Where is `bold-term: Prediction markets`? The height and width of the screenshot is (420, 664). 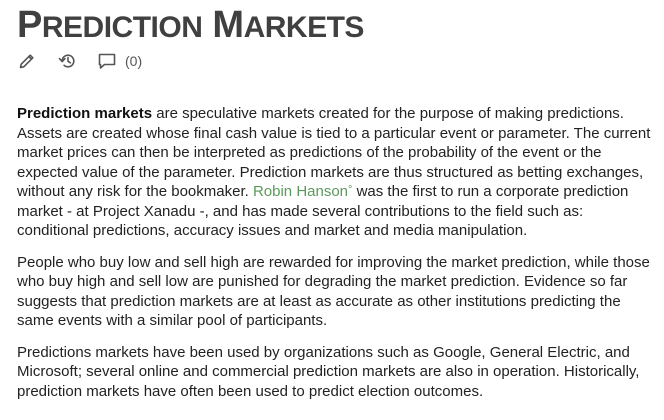
bold-term: Prediction markets is located at coordinates (85, 113).